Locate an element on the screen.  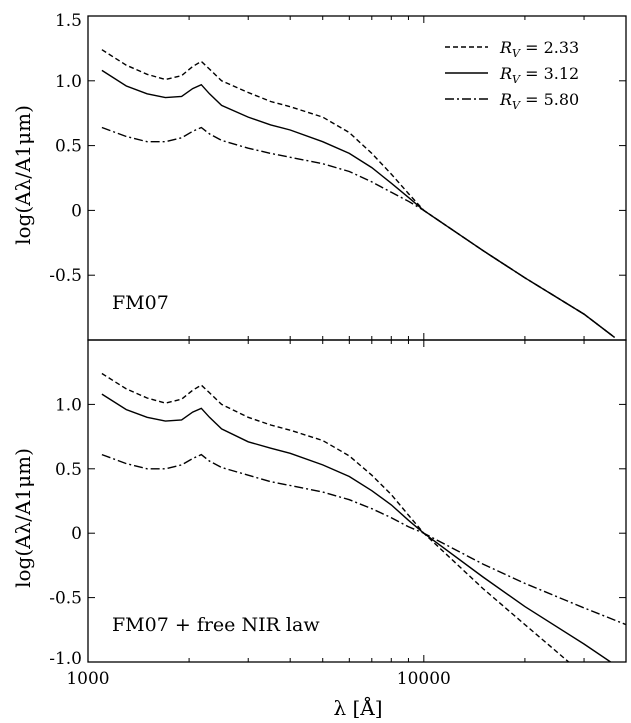
y-tick-label: 1.5 is located at coordinates (68, 21).